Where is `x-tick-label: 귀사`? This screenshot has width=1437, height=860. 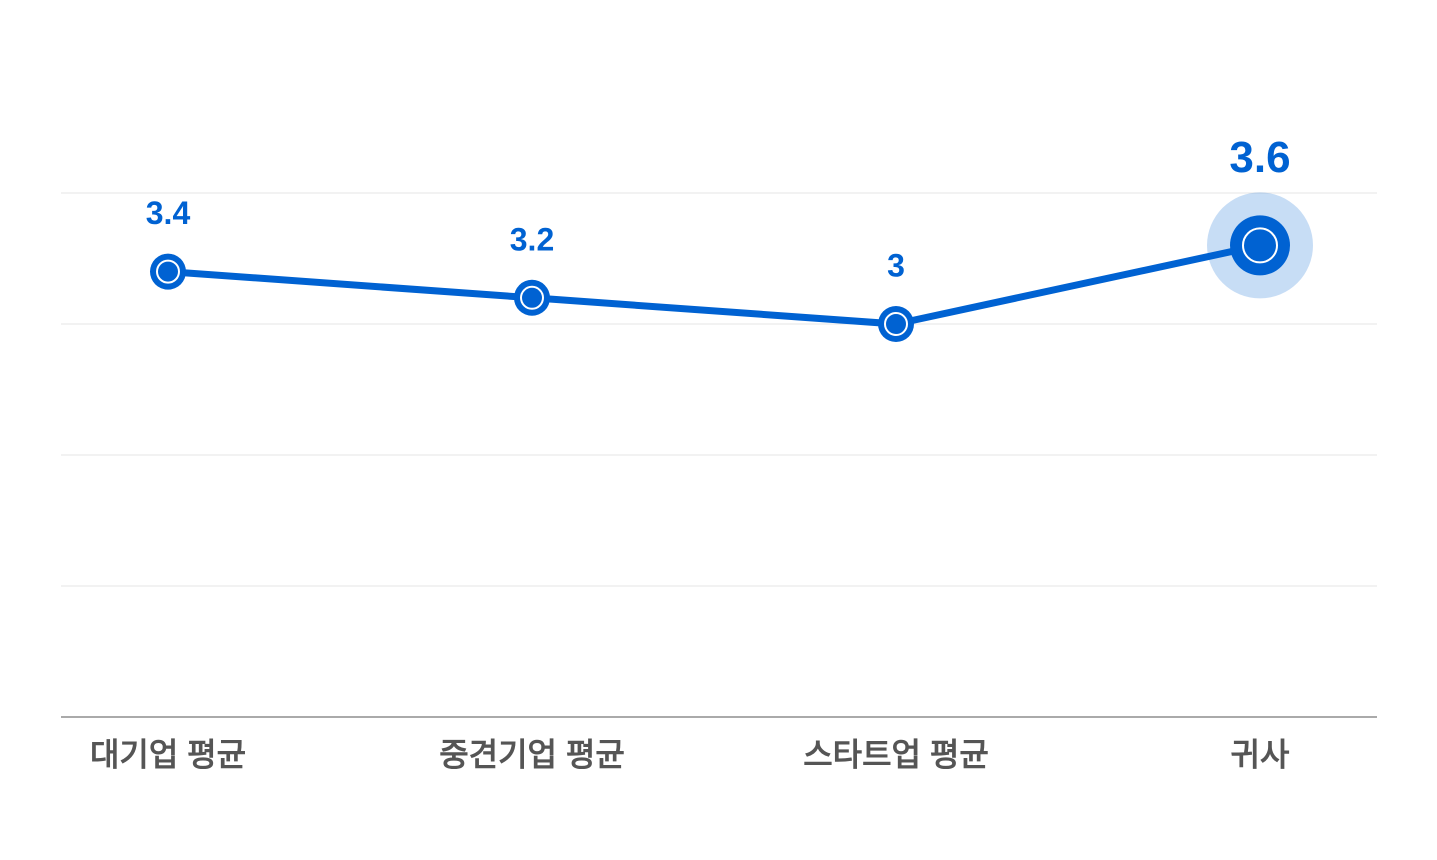 x-tick-label: 귀사 is located at coordinates (1260, 754).